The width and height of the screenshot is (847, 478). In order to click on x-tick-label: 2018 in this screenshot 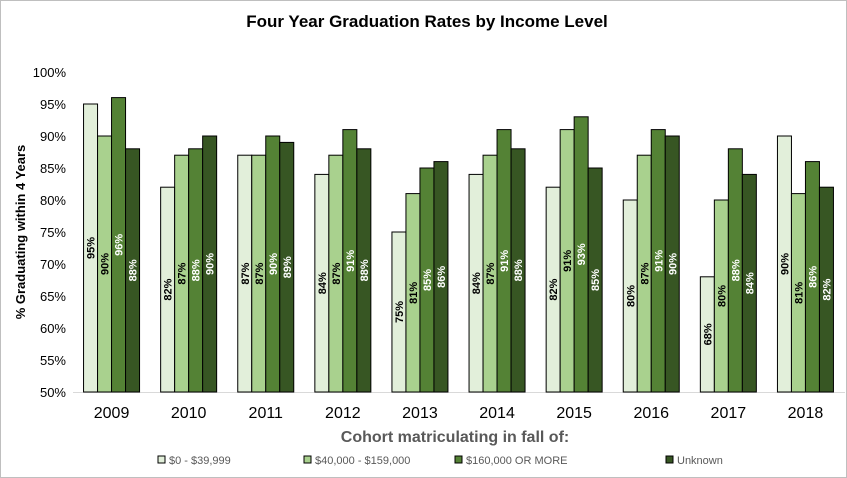, I will do `click(806, 413)`.